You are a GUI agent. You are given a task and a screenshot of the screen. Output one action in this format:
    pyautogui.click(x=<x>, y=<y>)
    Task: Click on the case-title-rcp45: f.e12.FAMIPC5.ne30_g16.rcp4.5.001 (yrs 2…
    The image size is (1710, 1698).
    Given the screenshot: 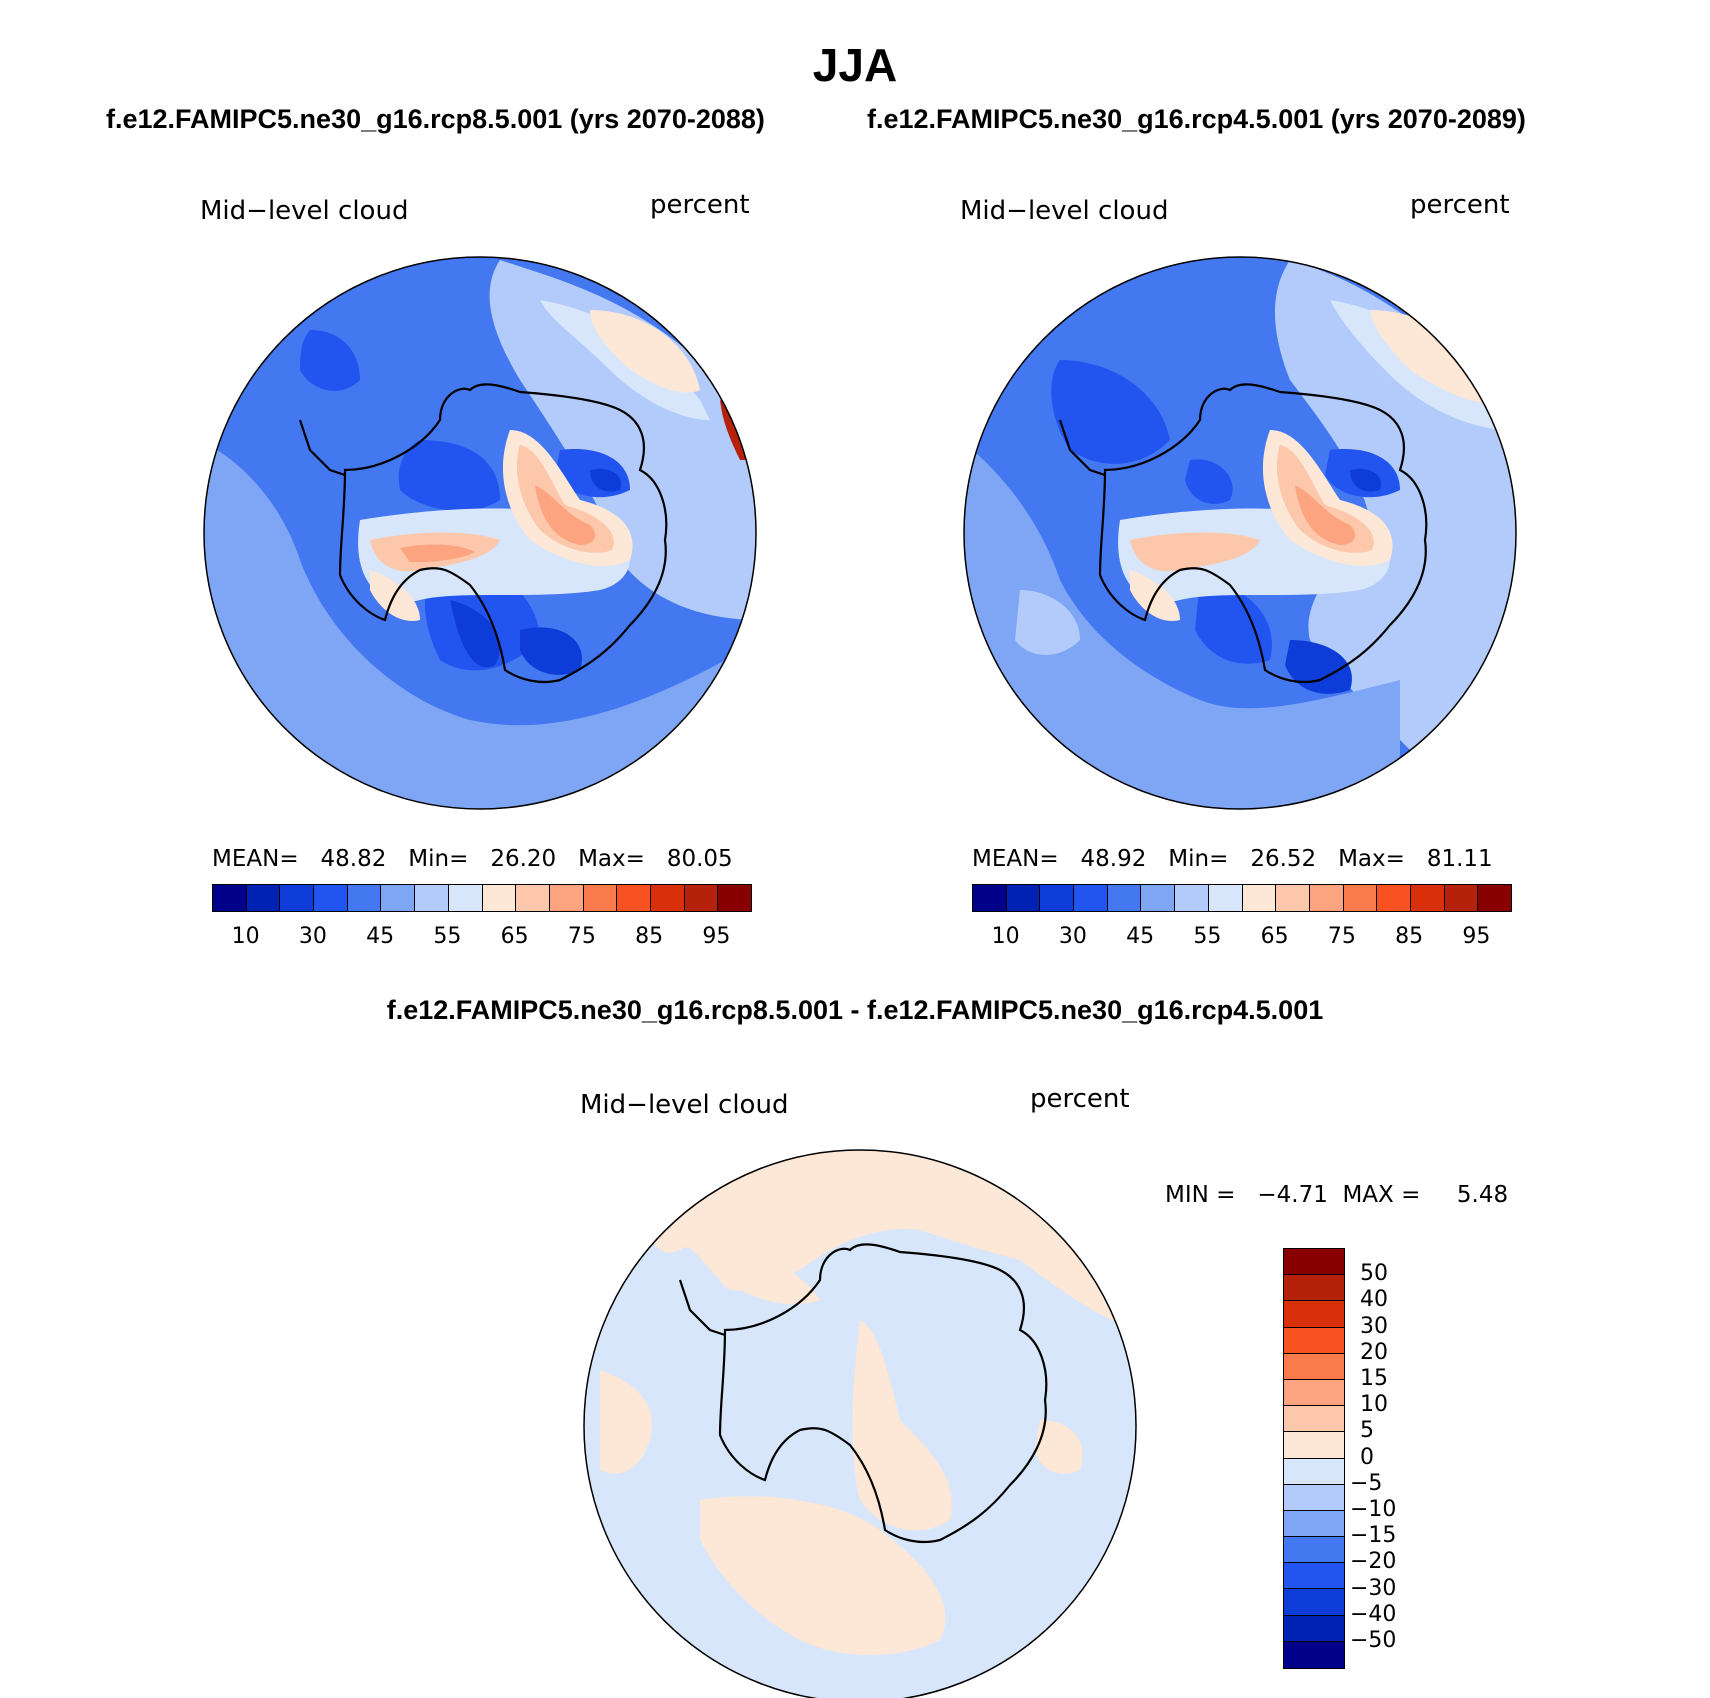 What is the action you would take?
    pyautogui.click(x=1196, y=119)
    